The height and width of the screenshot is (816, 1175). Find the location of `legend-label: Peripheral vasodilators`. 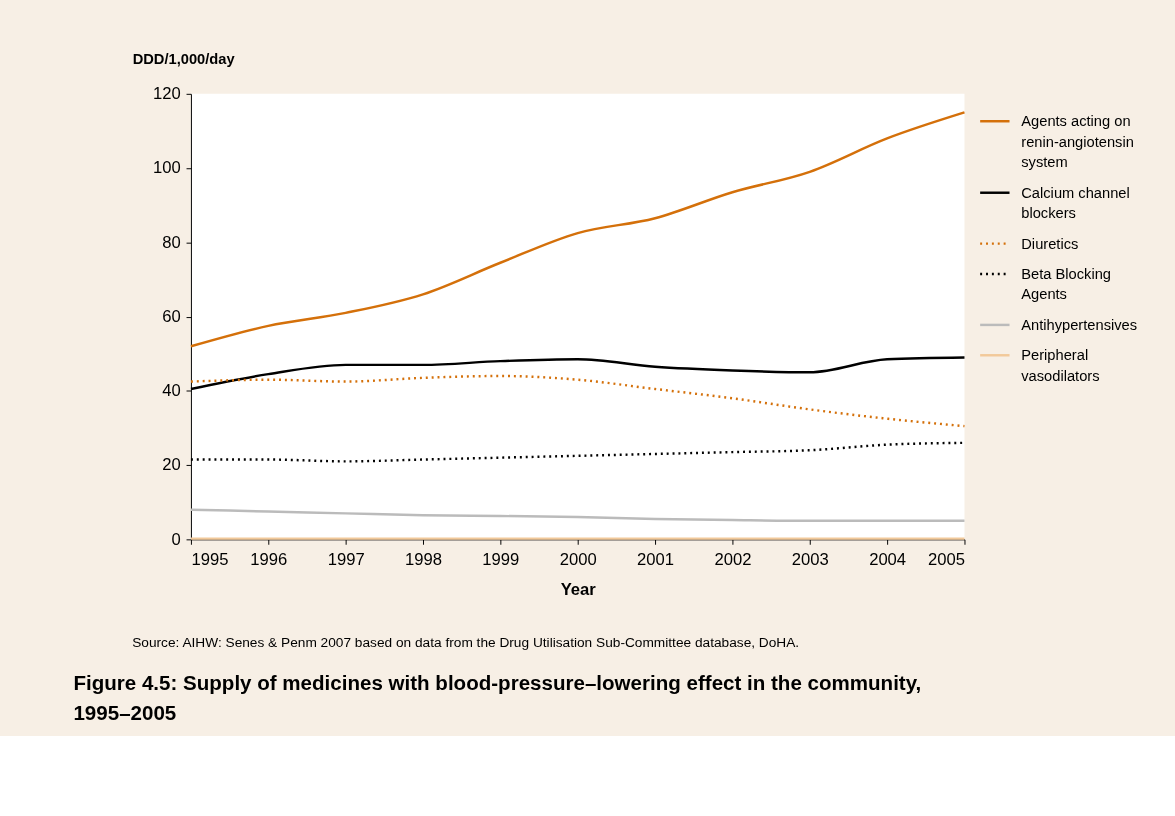

legend-label: Peripheral vasodilators is located at coordinates (1060, 365).